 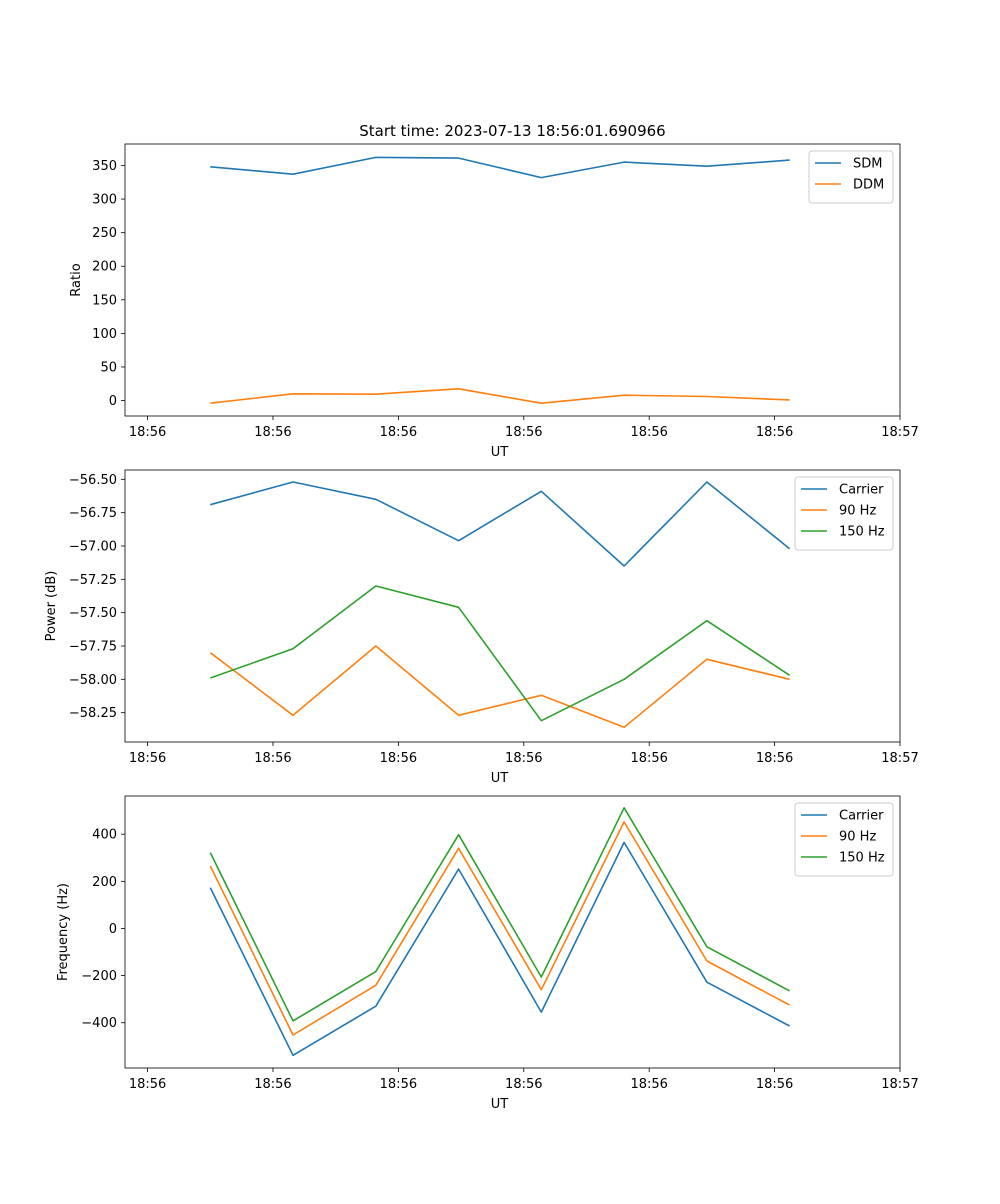 I want to click on y-tick-label: 350, so click(x=104, y=166).